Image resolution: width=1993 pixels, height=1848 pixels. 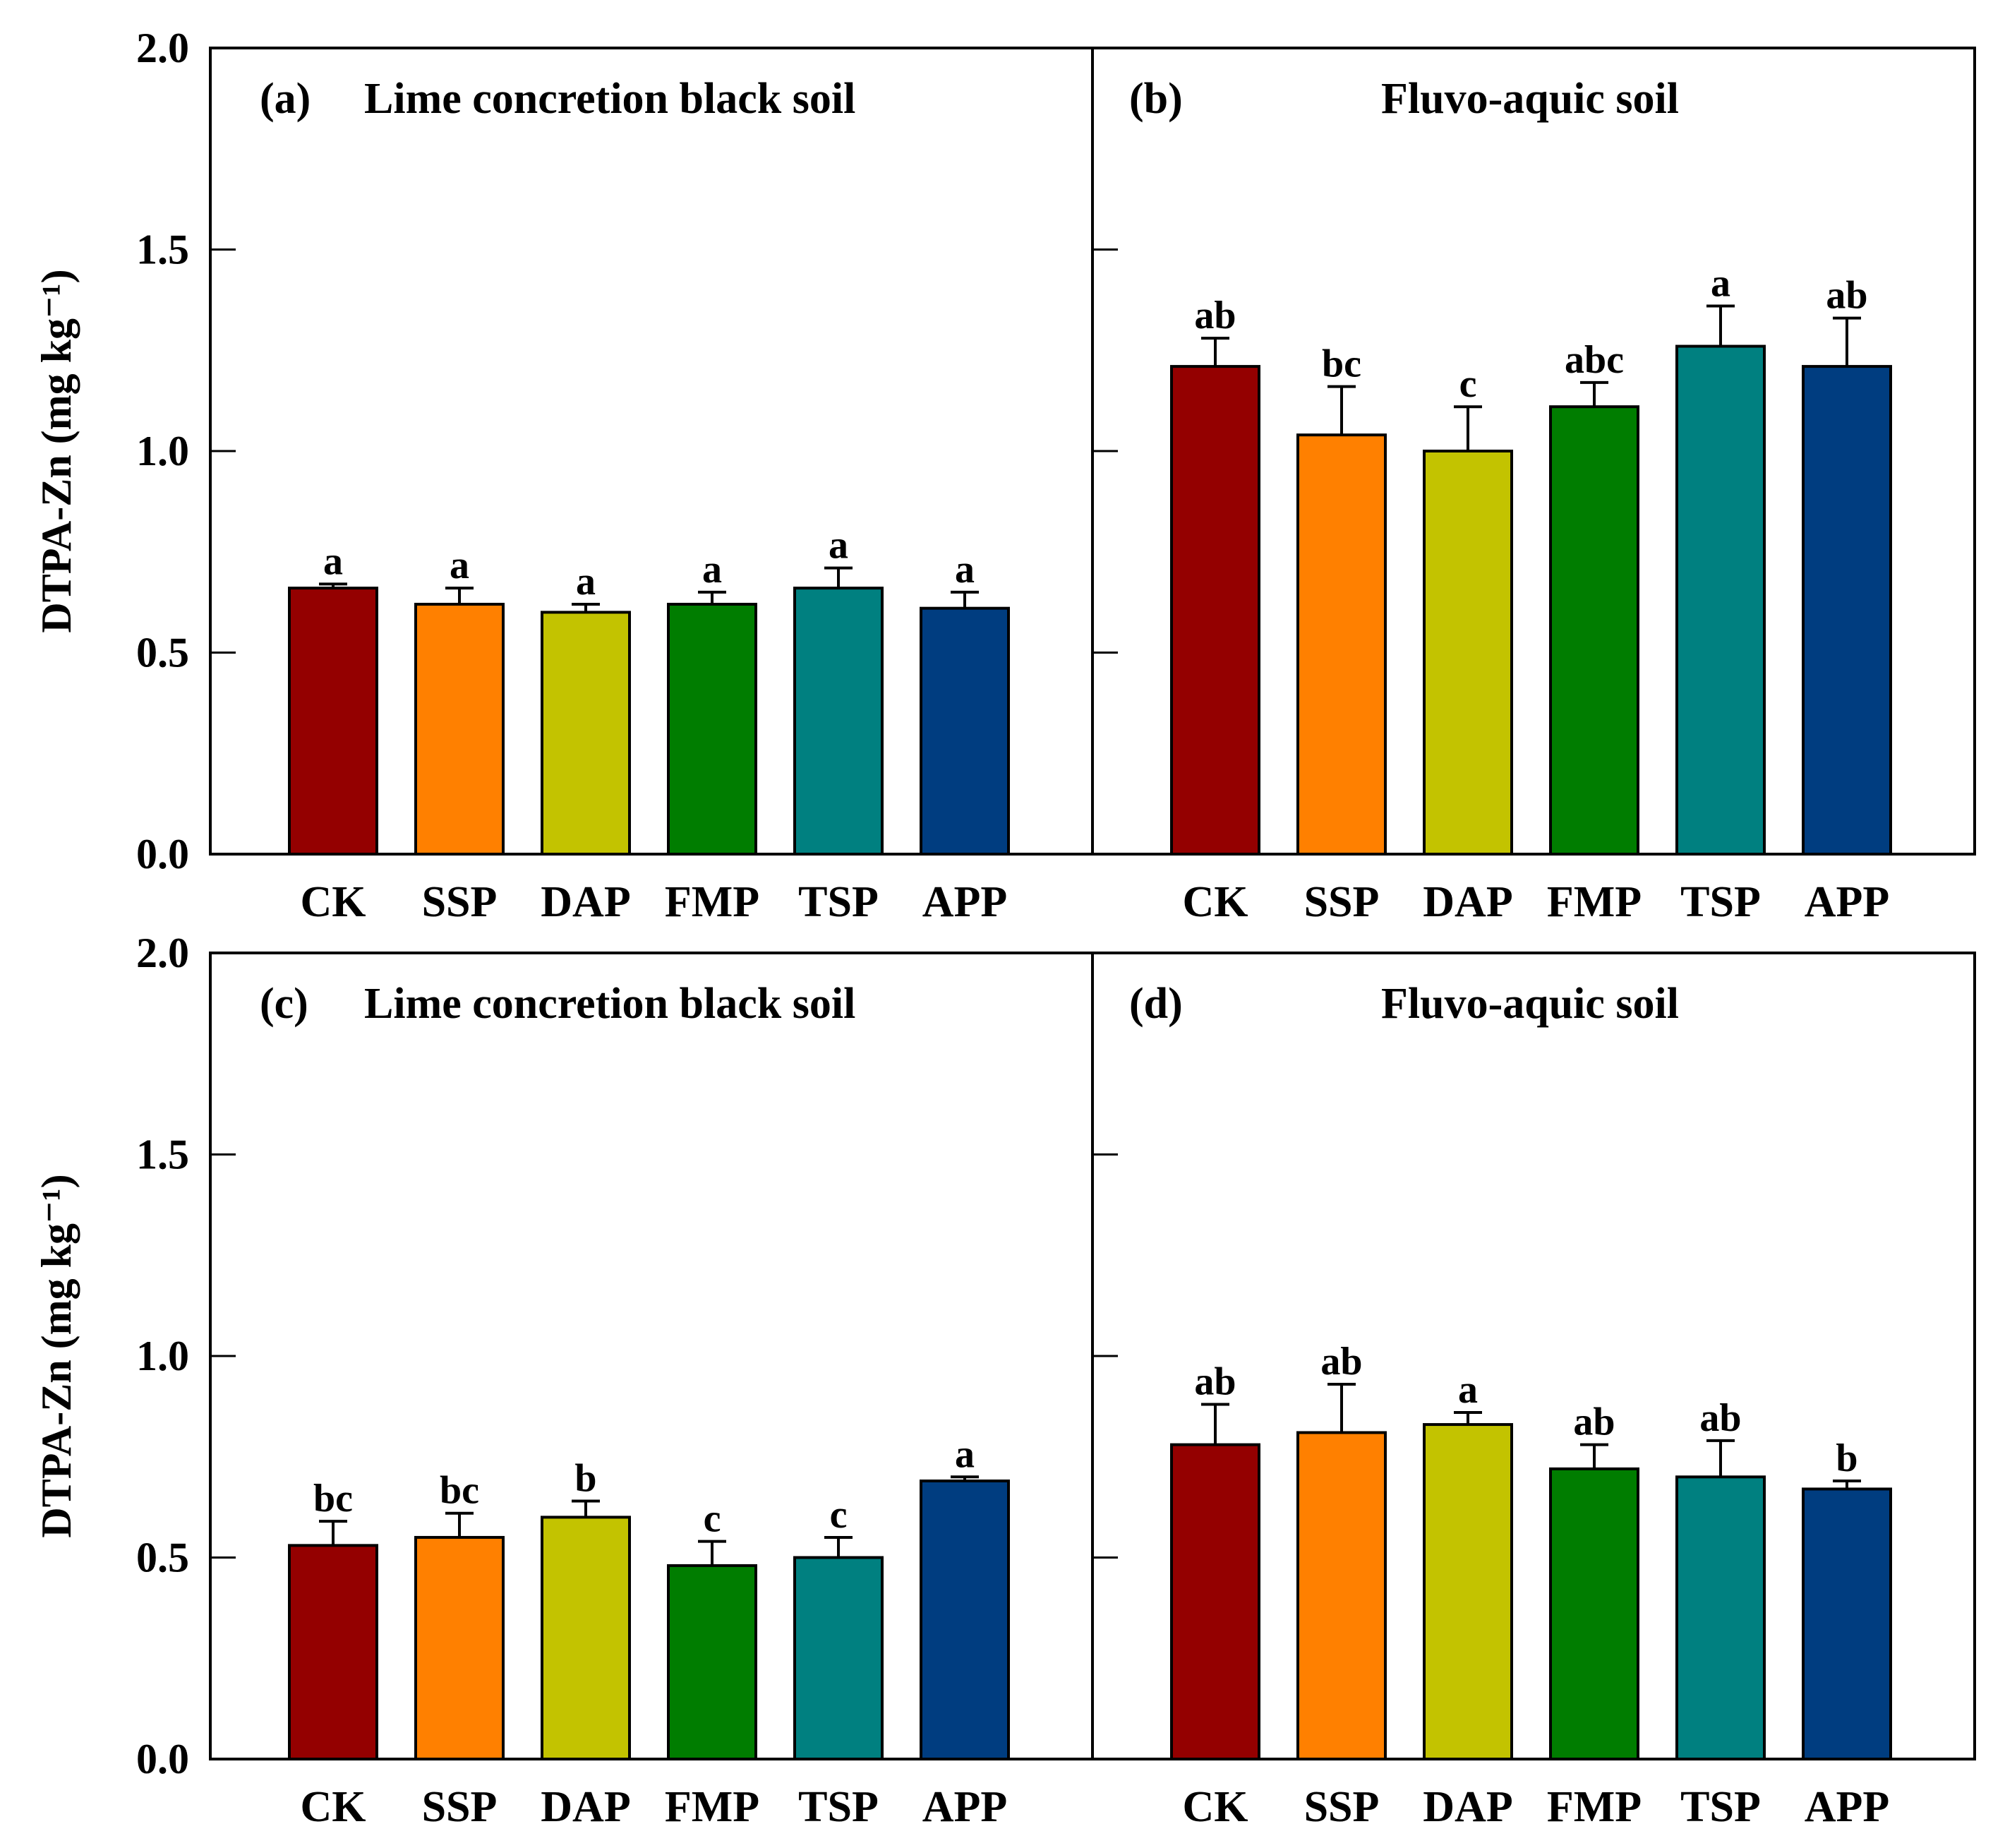 I want to click on panel-letter: (c), so click(x=284, y=1004).